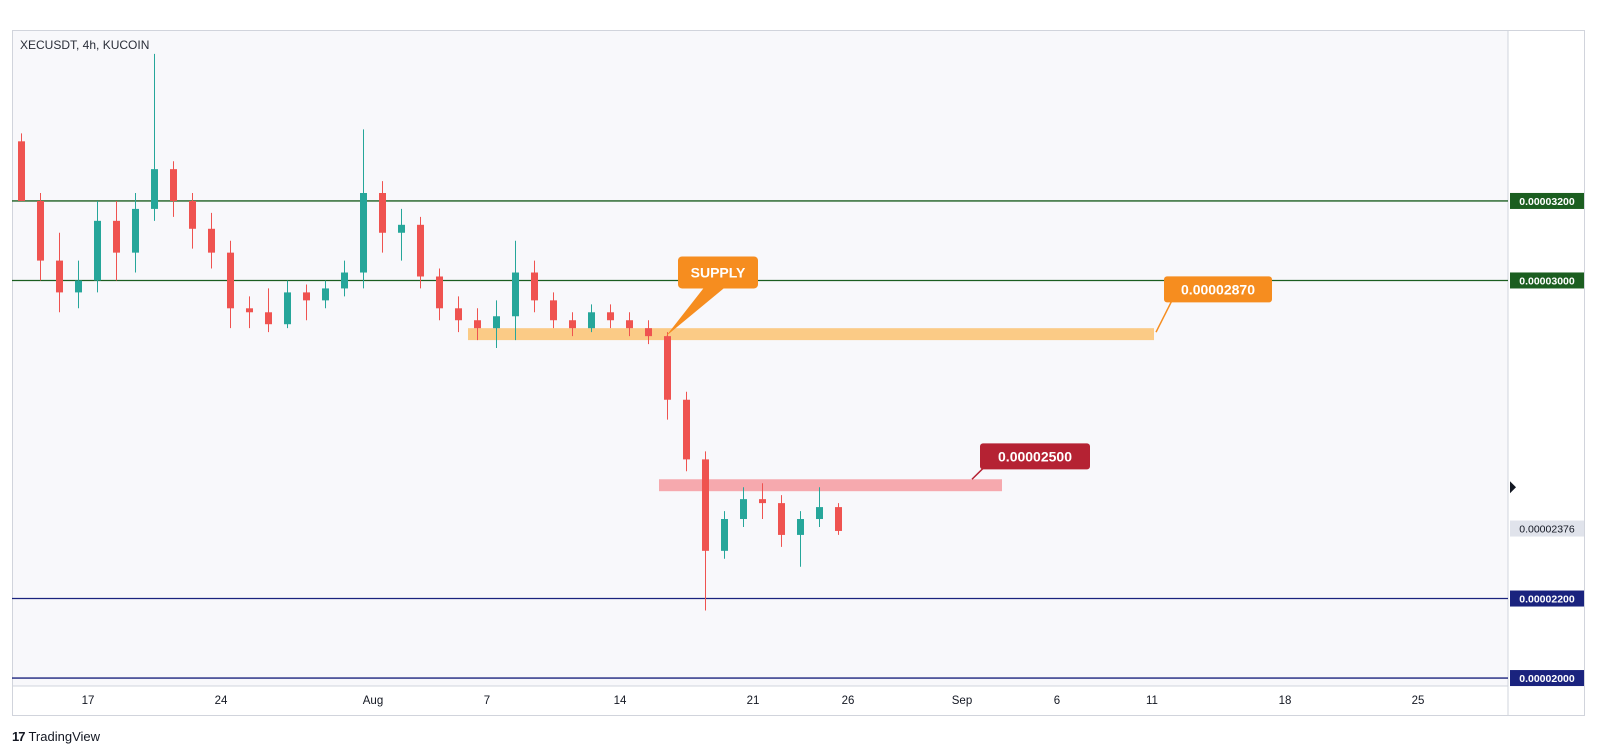 The image size is (1600, 756). What do you see at coordinates (19, 736) in the screenshot?
I see `tradingview-mark-icon: 17` at bounding box center [19, 736].